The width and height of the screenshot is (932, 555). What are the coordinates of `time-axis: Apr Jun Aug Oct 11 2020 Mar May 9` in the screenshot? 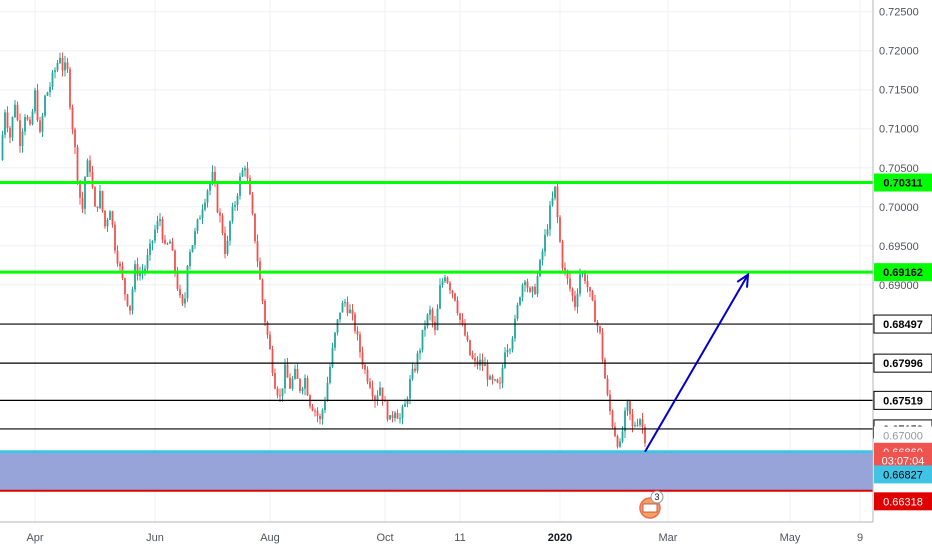 It's located at (444, 538).